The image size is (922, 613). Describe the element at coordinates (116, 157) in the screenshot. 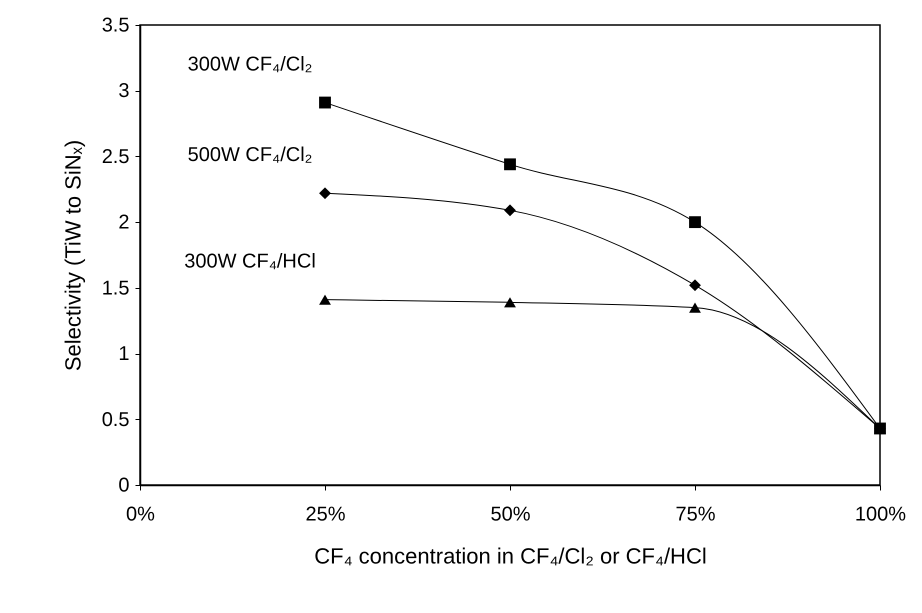

I see `y-tick-label: 2.5` at that location.